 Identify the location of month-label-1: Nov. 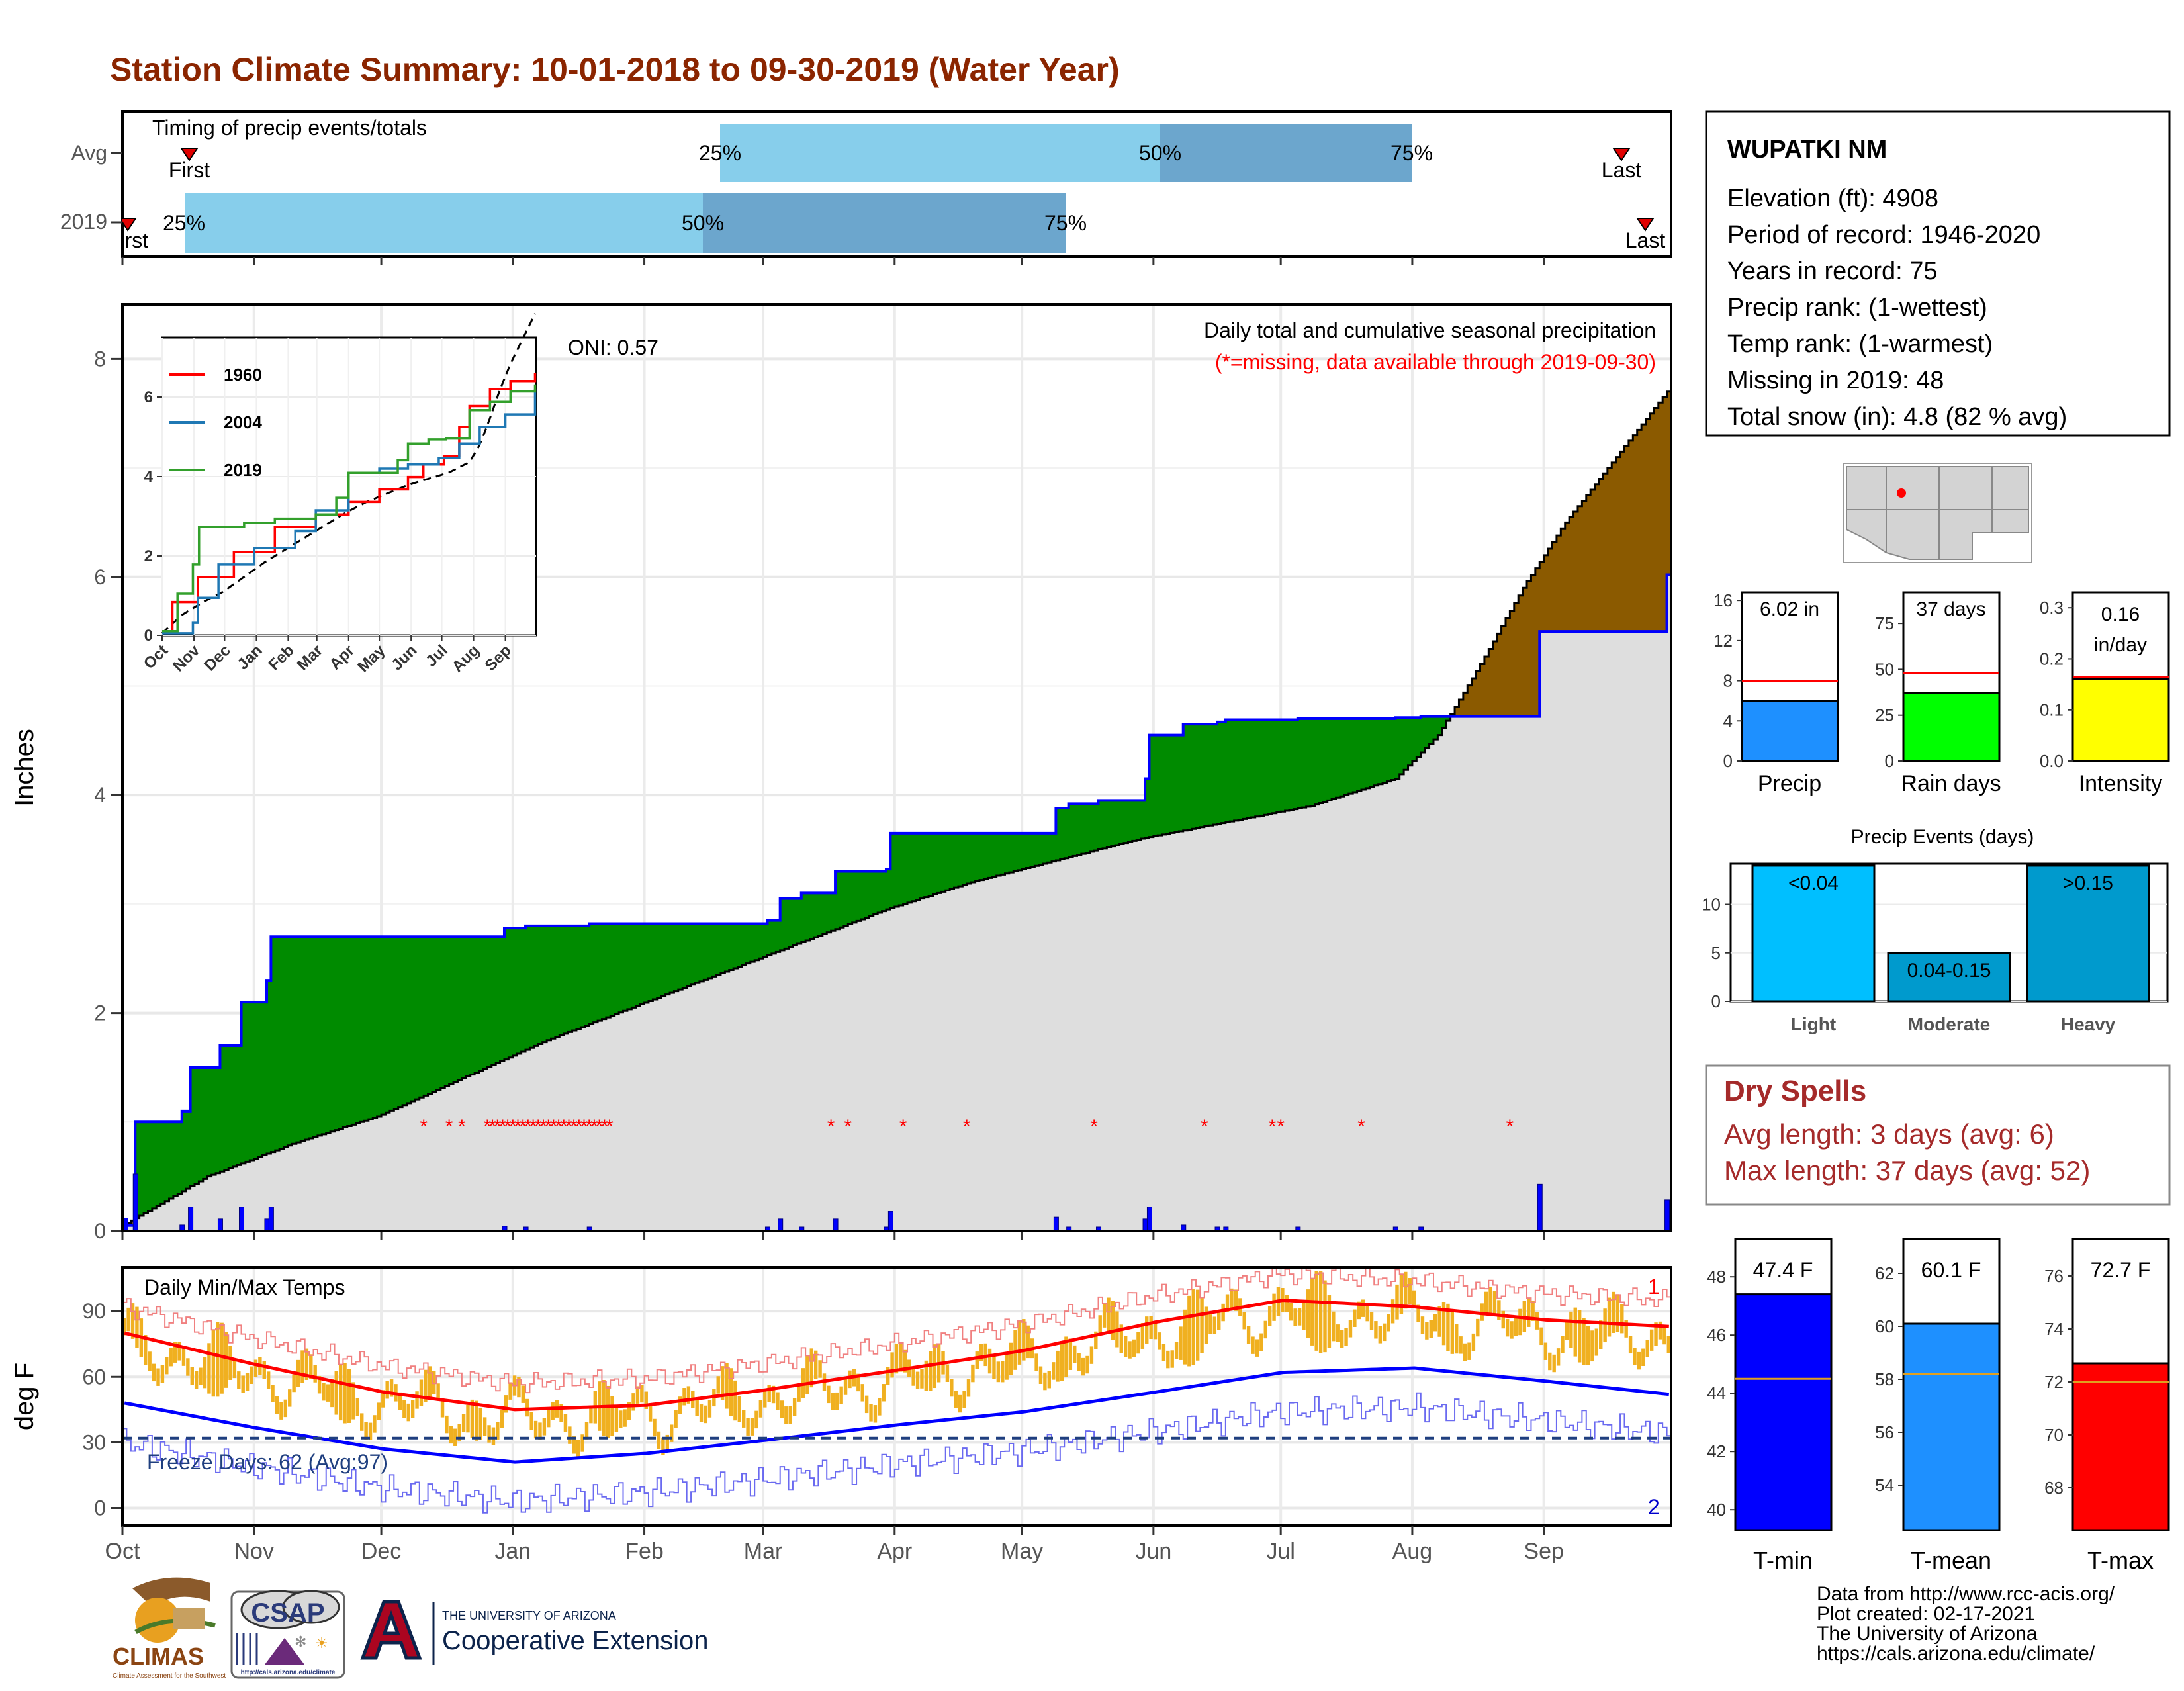
(254, 1551).